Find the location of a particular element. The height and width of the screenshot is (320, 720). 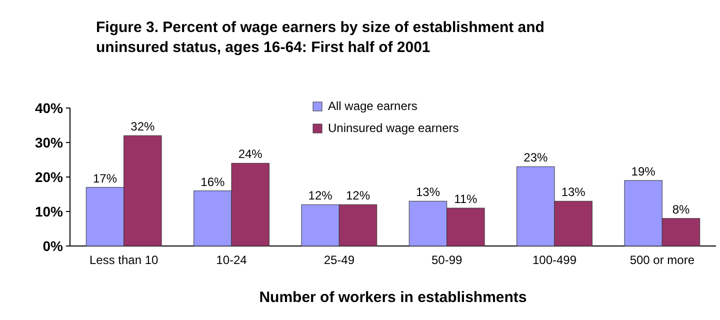

chart-title: Figure 3. Percent of wage earners by size of establishment and uninsured status, ages 16-64: First half of 2001 is located at coordinates (320, 37).